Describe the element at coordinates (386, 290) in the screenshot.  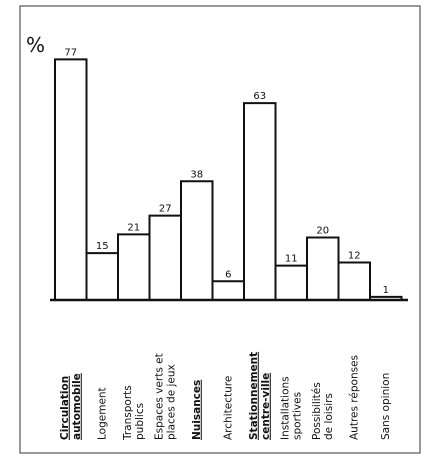
I see `value-label-10: 1` at that location.